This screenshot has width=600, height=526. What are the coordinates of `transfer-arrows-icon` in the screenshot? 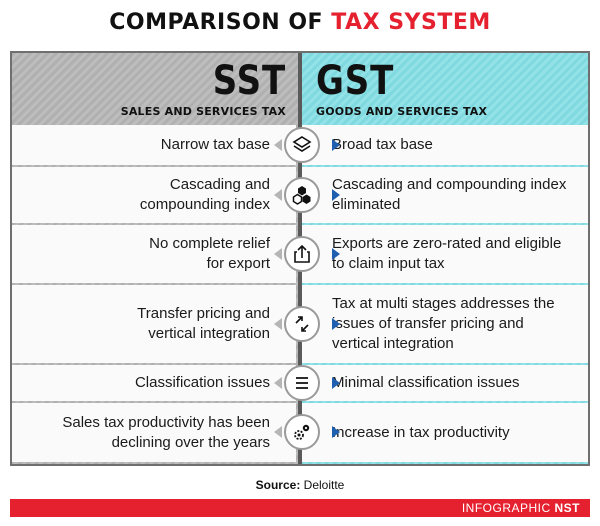 It's located at (302, 324).